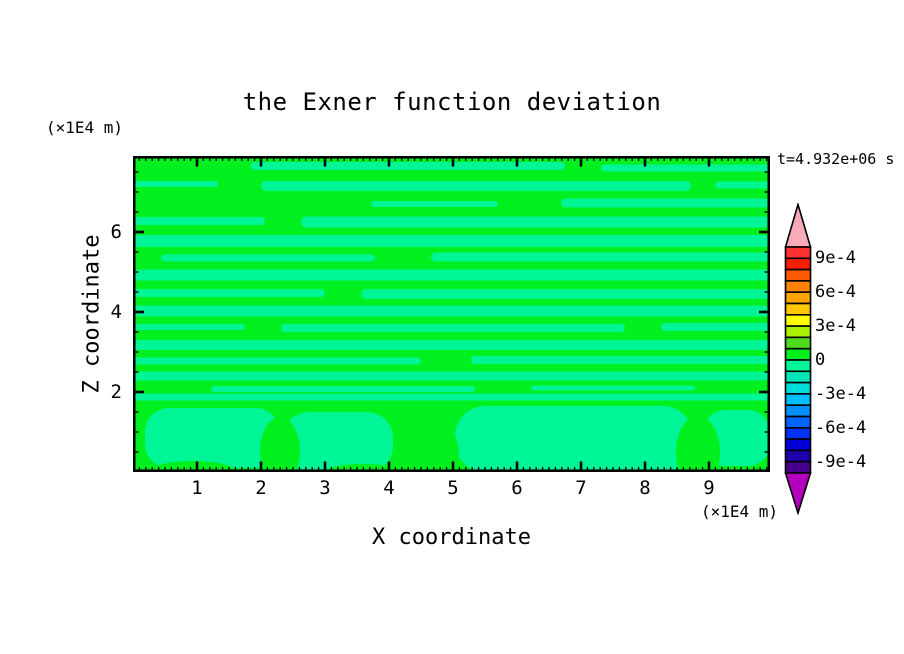 Image resolution: width=904 pixels, height=654 pixels. Describe the element at coordinates (92, 314) in the screenshot. I see `z-axis-title: Z coordinate` at that location.